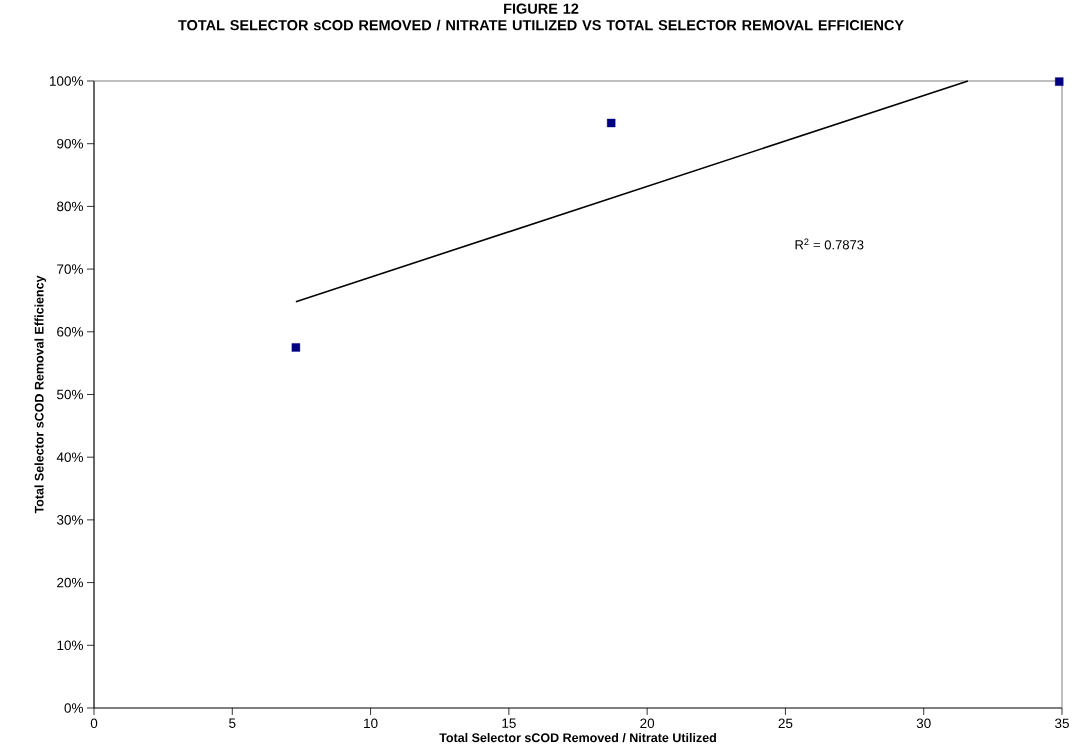 The height and width of the screenshot is (747, 1082). I want to click on y-tick-label: 10%, so click(70, 645).